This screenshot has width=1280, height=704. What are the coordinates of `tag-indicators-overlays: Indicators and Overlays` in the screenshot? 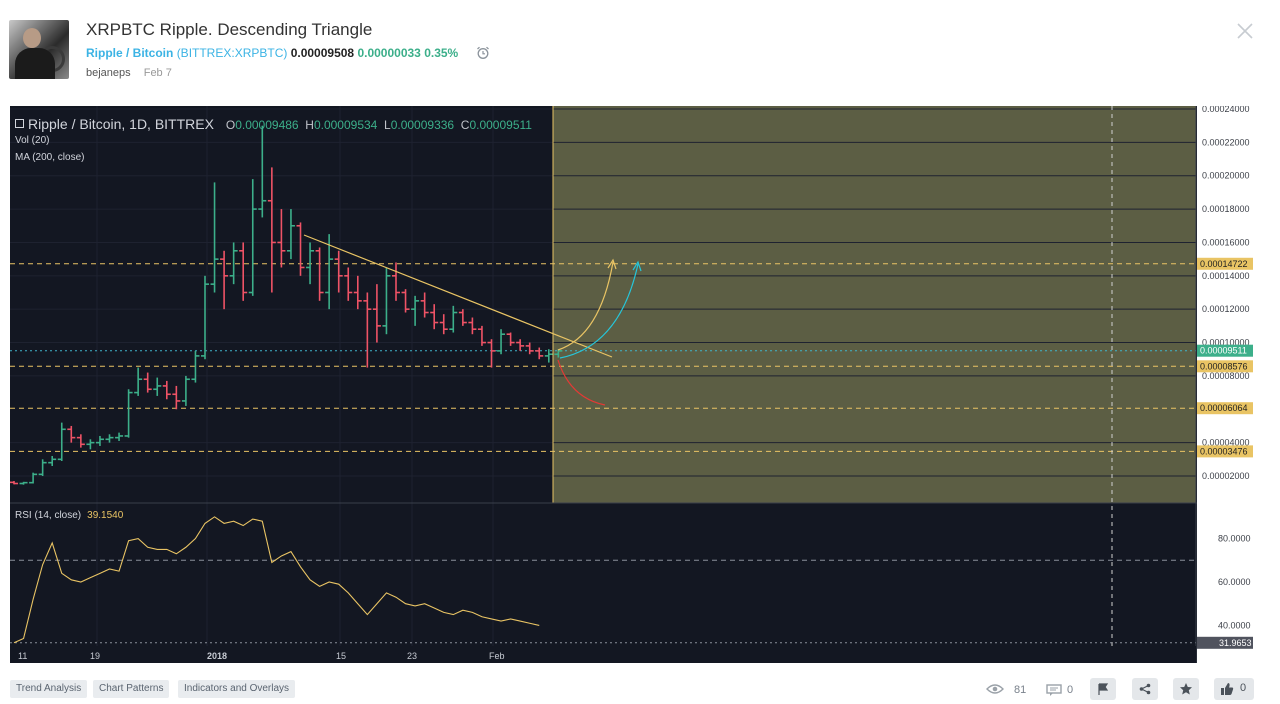 It's located at (237, 689).